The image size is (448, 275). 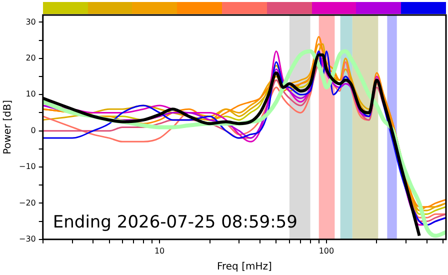 What do you see at coordinates (31, 58) in the screenshot?
I see `y-tick-label: 20` at bounding box center [31, 58].